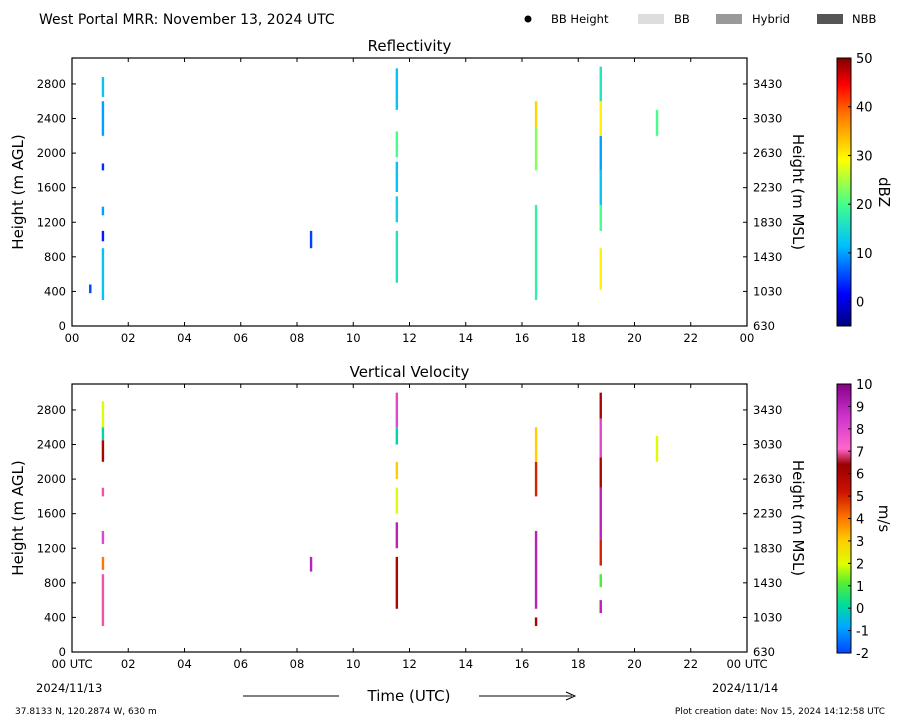 The image size is (900, 725). What do you see at coordinates (860, 564) in the screenshot?
I see `colorbar-tick-label: 2` at bounding box center [860, 564].